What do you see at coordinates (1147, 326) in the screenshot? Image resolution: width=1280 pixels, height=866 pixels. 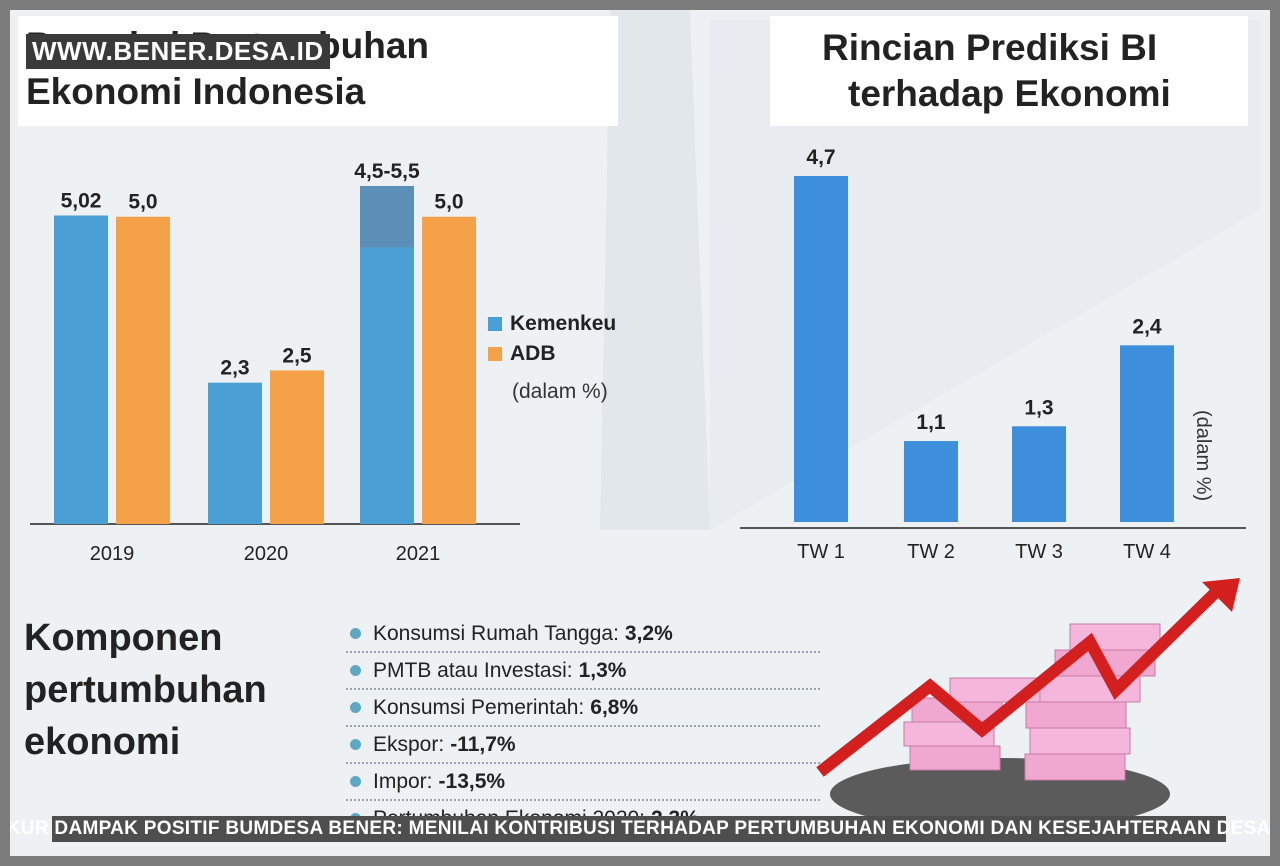 I see `data-label: 2,4` at bounding box center [1147, 326].